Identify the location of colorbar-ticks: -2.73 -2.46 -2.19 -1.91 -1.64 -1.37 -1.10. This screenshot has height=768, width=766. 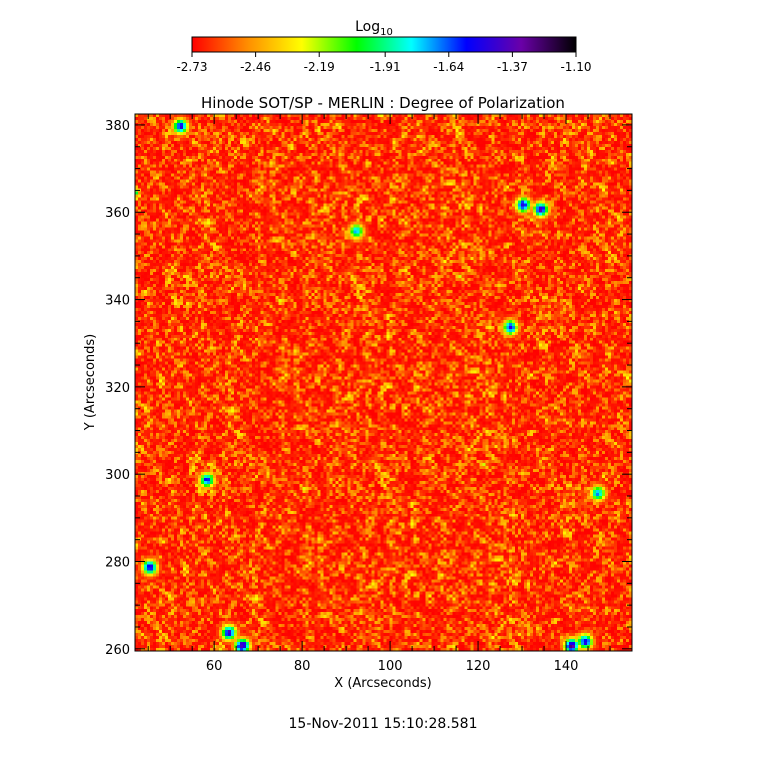
(384, 63).